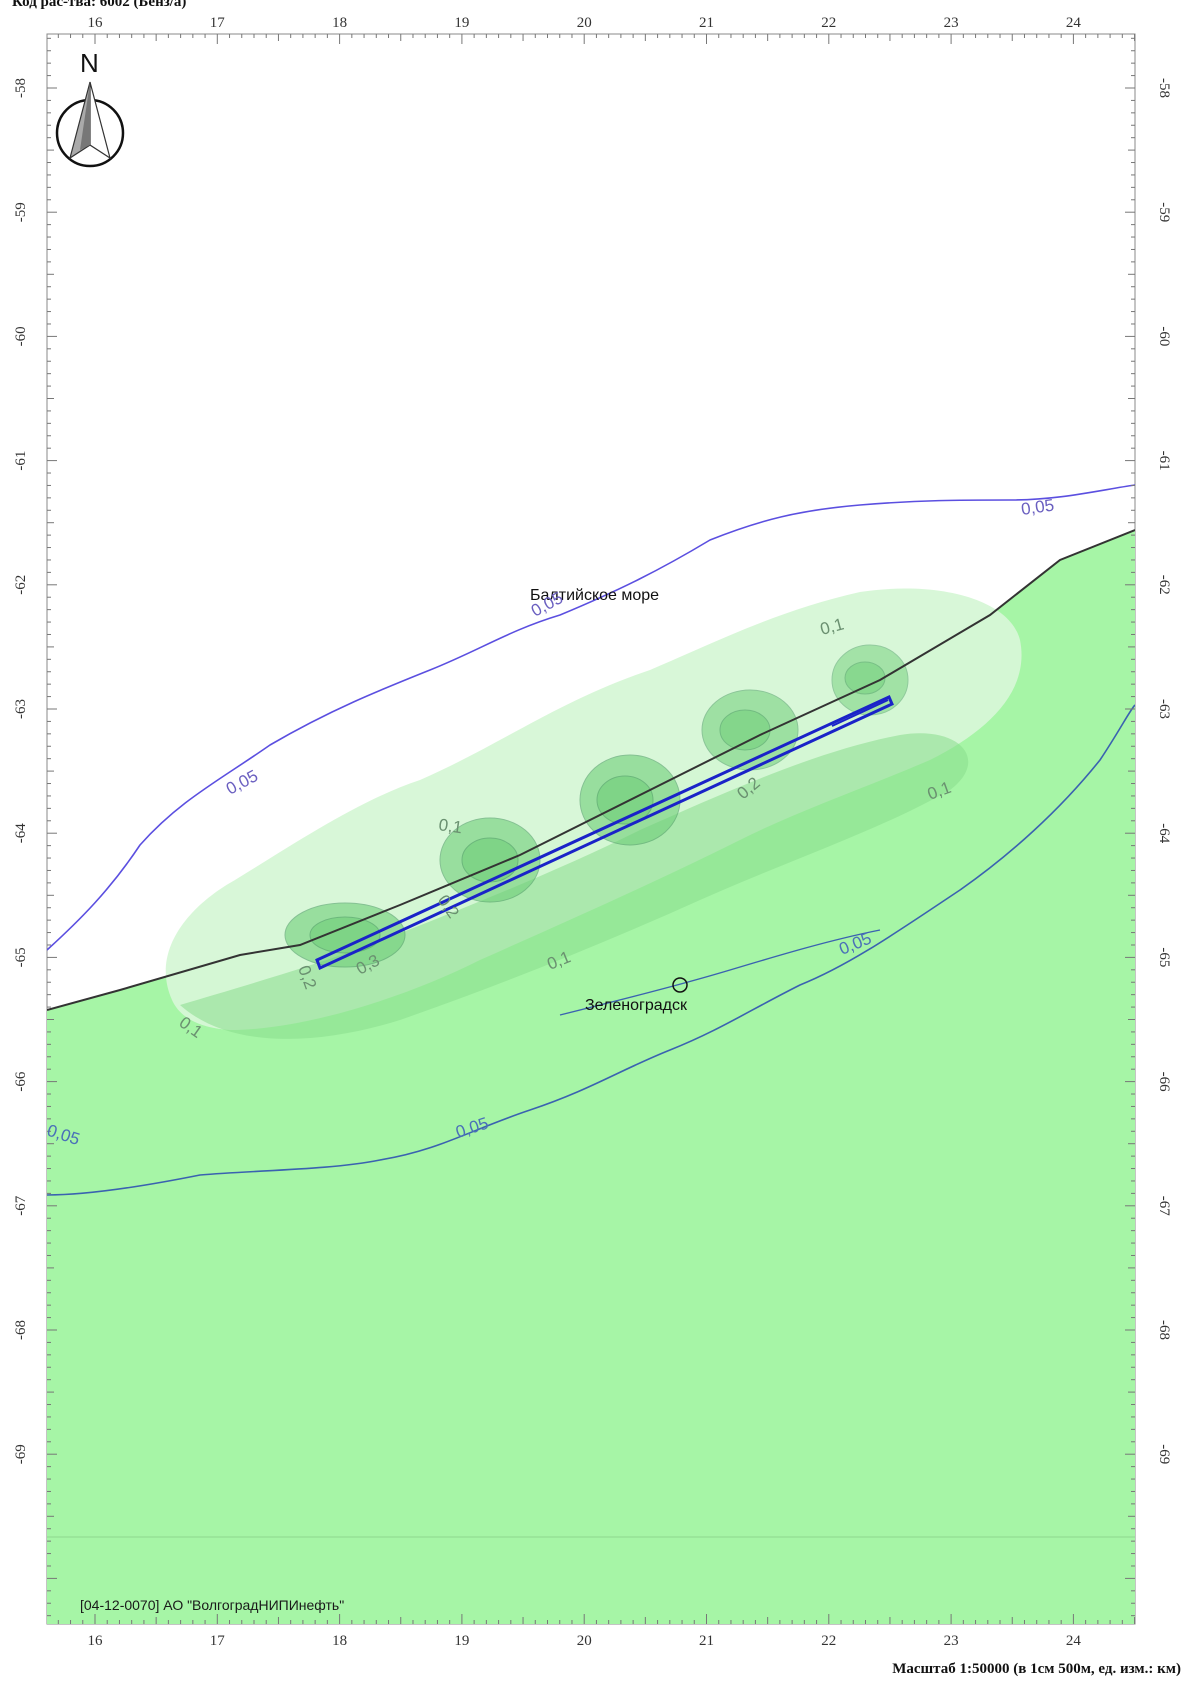 The width and height of the screenshot is (1185, 1681). I want to click on x-tick-labels-top: 16 17 18 19 20 21 22 23 24, so click(585, 23).